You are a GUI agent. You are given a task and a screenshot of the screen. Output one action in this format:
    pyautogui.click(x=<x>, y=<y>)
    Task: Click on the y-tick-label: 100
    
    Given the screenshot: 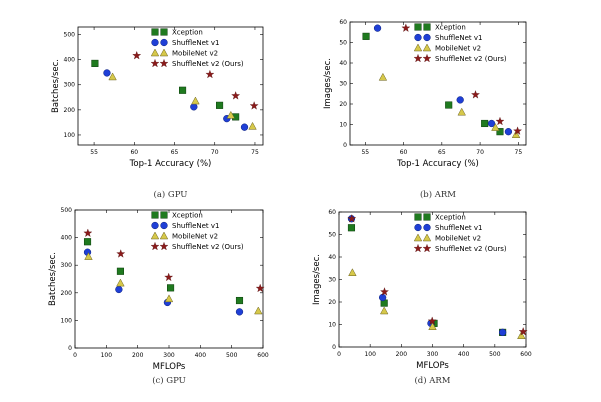 What is the action you would take?
    pyautogui.click(x=70, y=135)
    